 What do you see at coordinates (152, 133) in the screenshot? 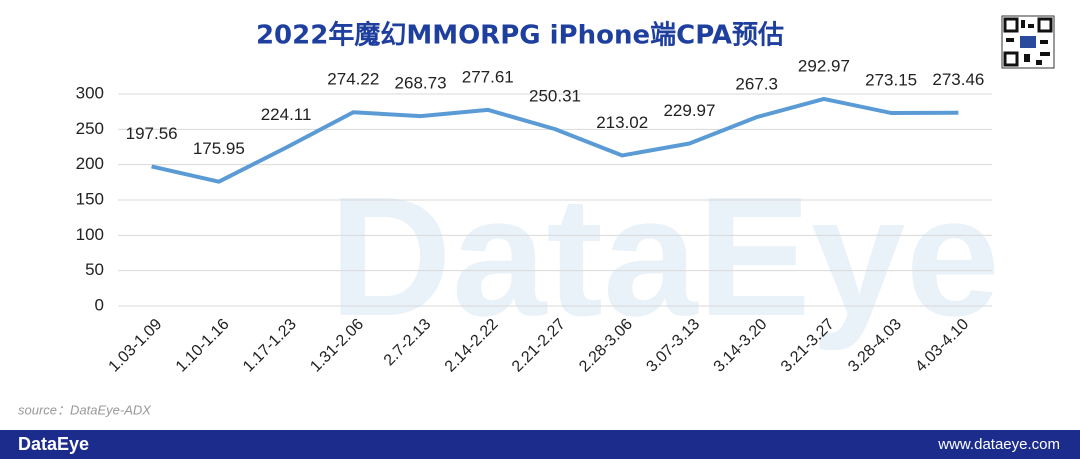
I see `data-label: 197.56` at bounding box center [152, 133].